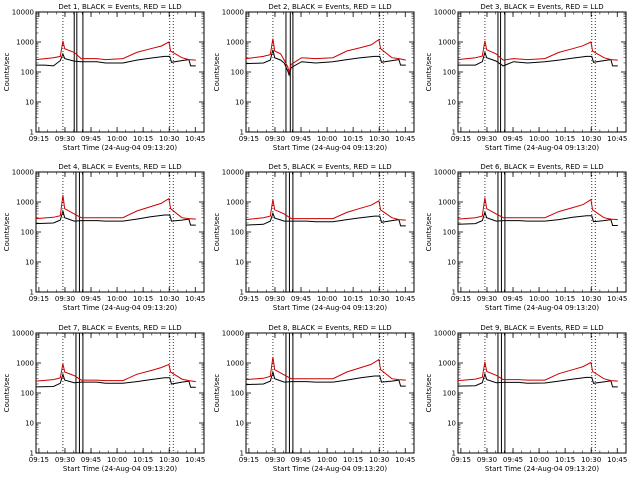 The width and height of the screenshot is (640, 480). Describe the element at coordinates (119, 7) in the screenshot. I see `panel-title: Det 1, BLACK = Events, RED = LLD` at that location.